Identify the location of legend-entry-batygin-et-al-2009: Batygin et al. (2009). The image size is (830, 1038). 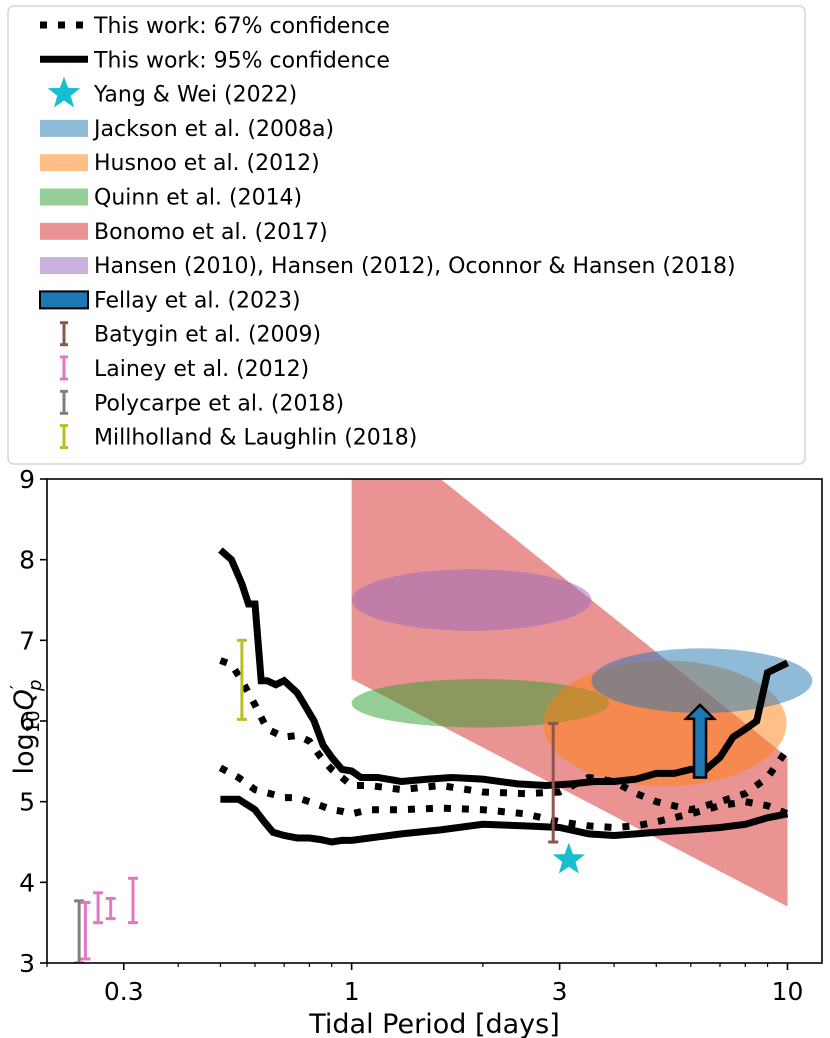
(190, 334).